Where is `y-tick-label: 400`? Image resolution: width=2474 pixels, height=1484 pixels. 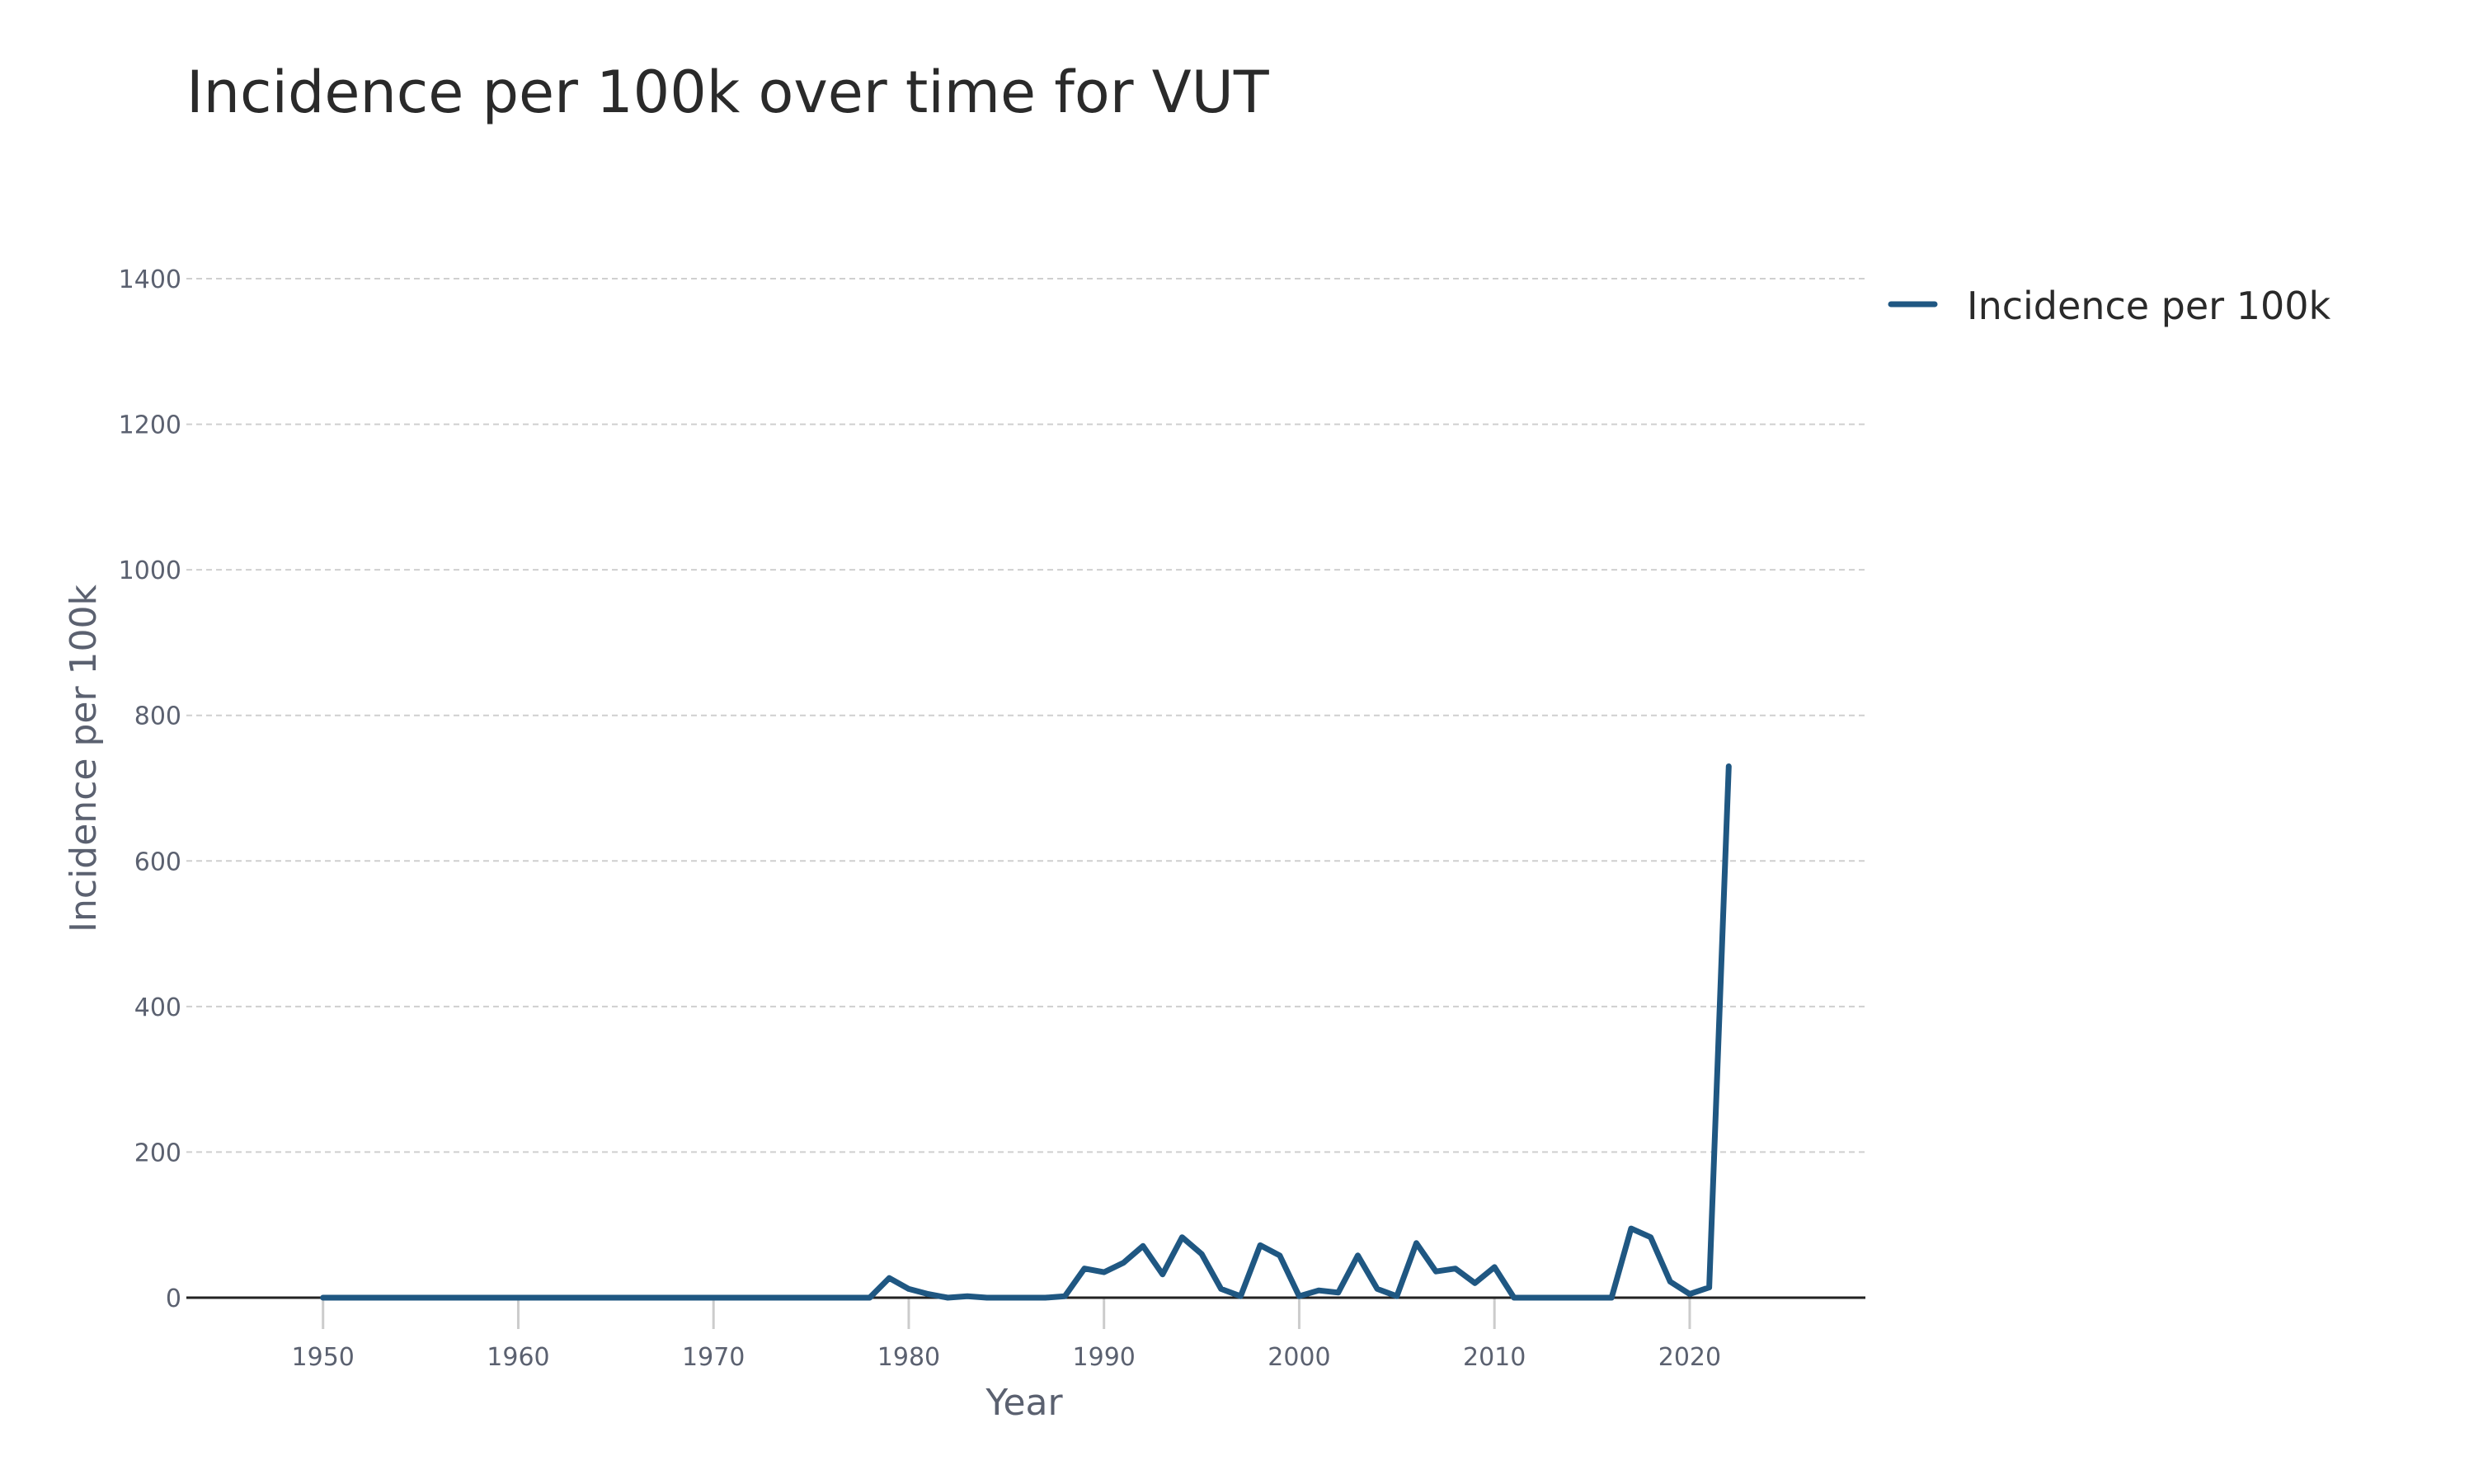
y-tick-label: 400 is located at coordinates (157, 1007).